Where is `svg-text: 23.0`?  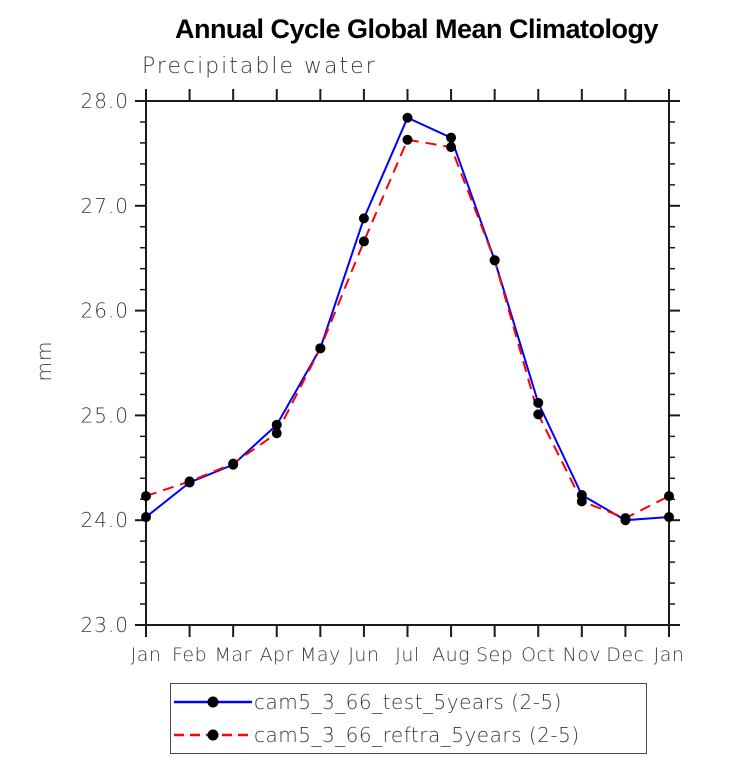
svg-text: 23.0 is located at coordinates (104, 625).